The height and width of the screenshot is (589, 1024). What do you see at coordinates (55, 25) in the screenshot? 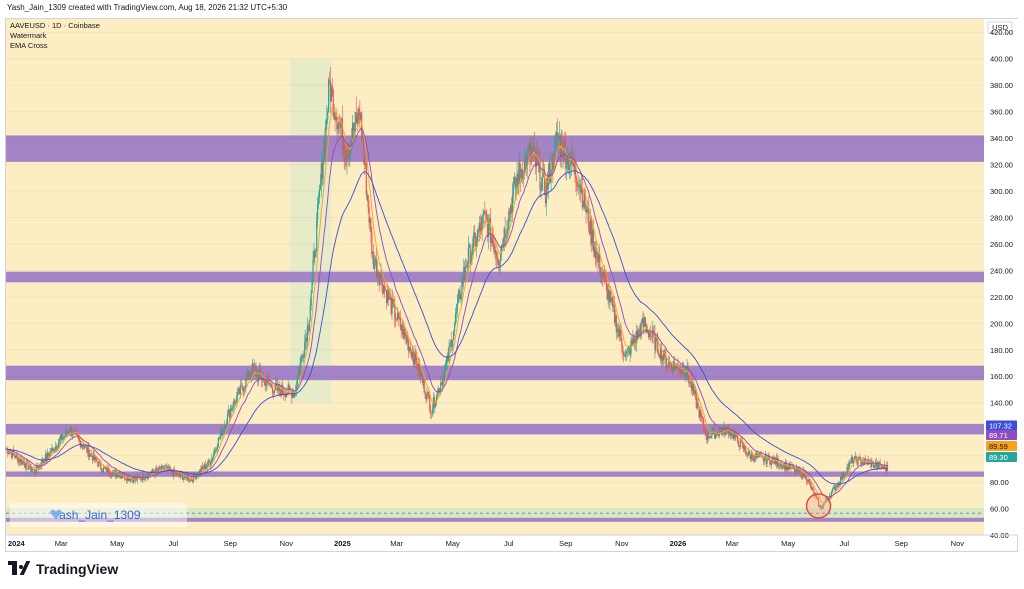
I see `legend-symbol: AAVEUSD · 1D · Coinbase` at bounding box center [55, 25].